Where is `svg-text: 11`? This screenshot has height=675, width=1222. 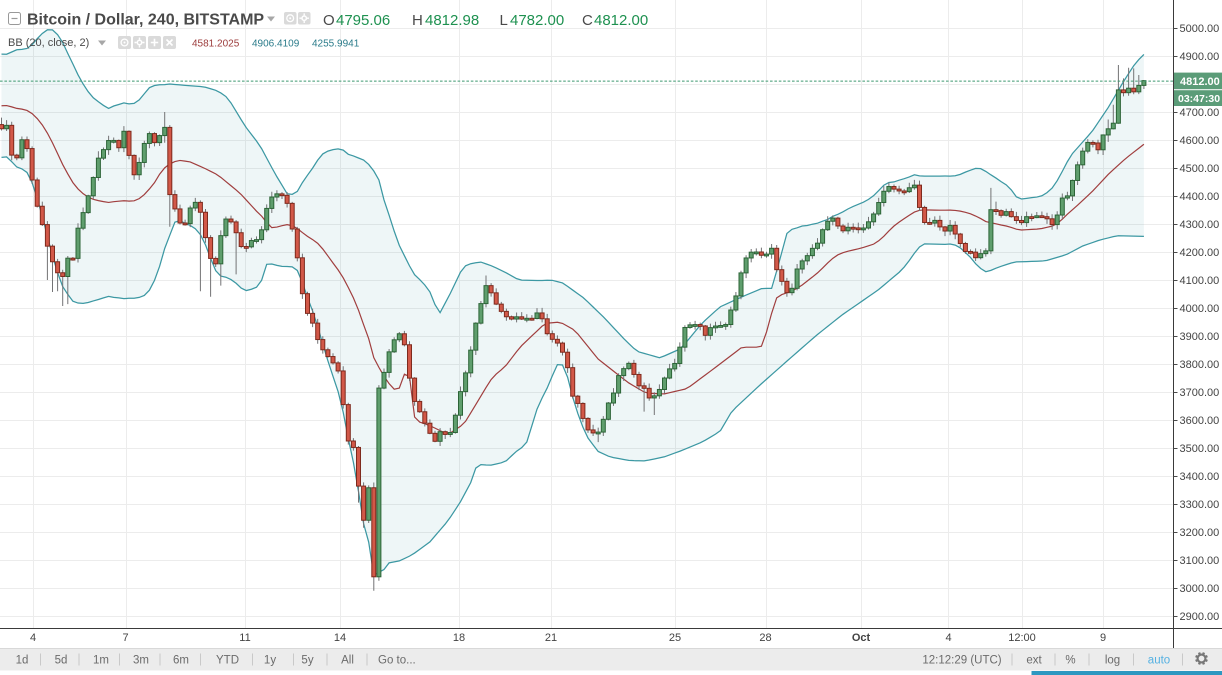
svg-text: 11 is located at coordinates (244, 638).